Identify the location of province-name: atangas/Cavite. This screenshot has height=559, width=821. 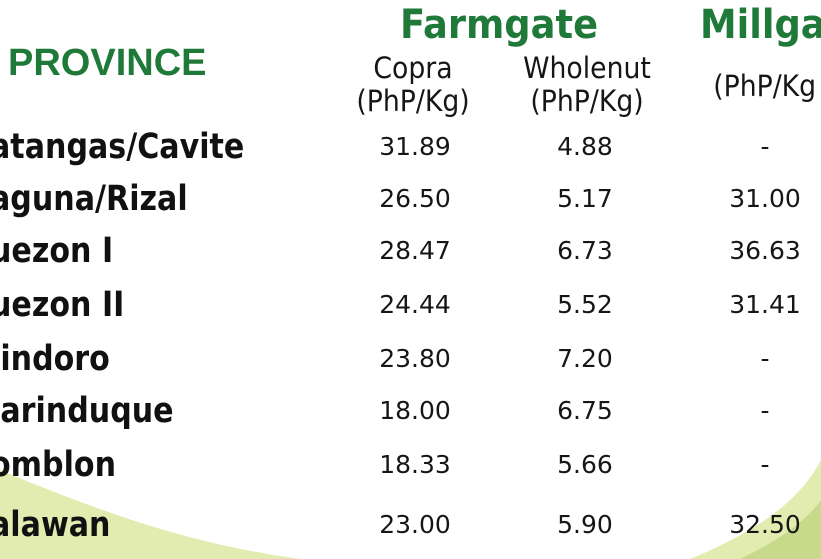
(122, 147).